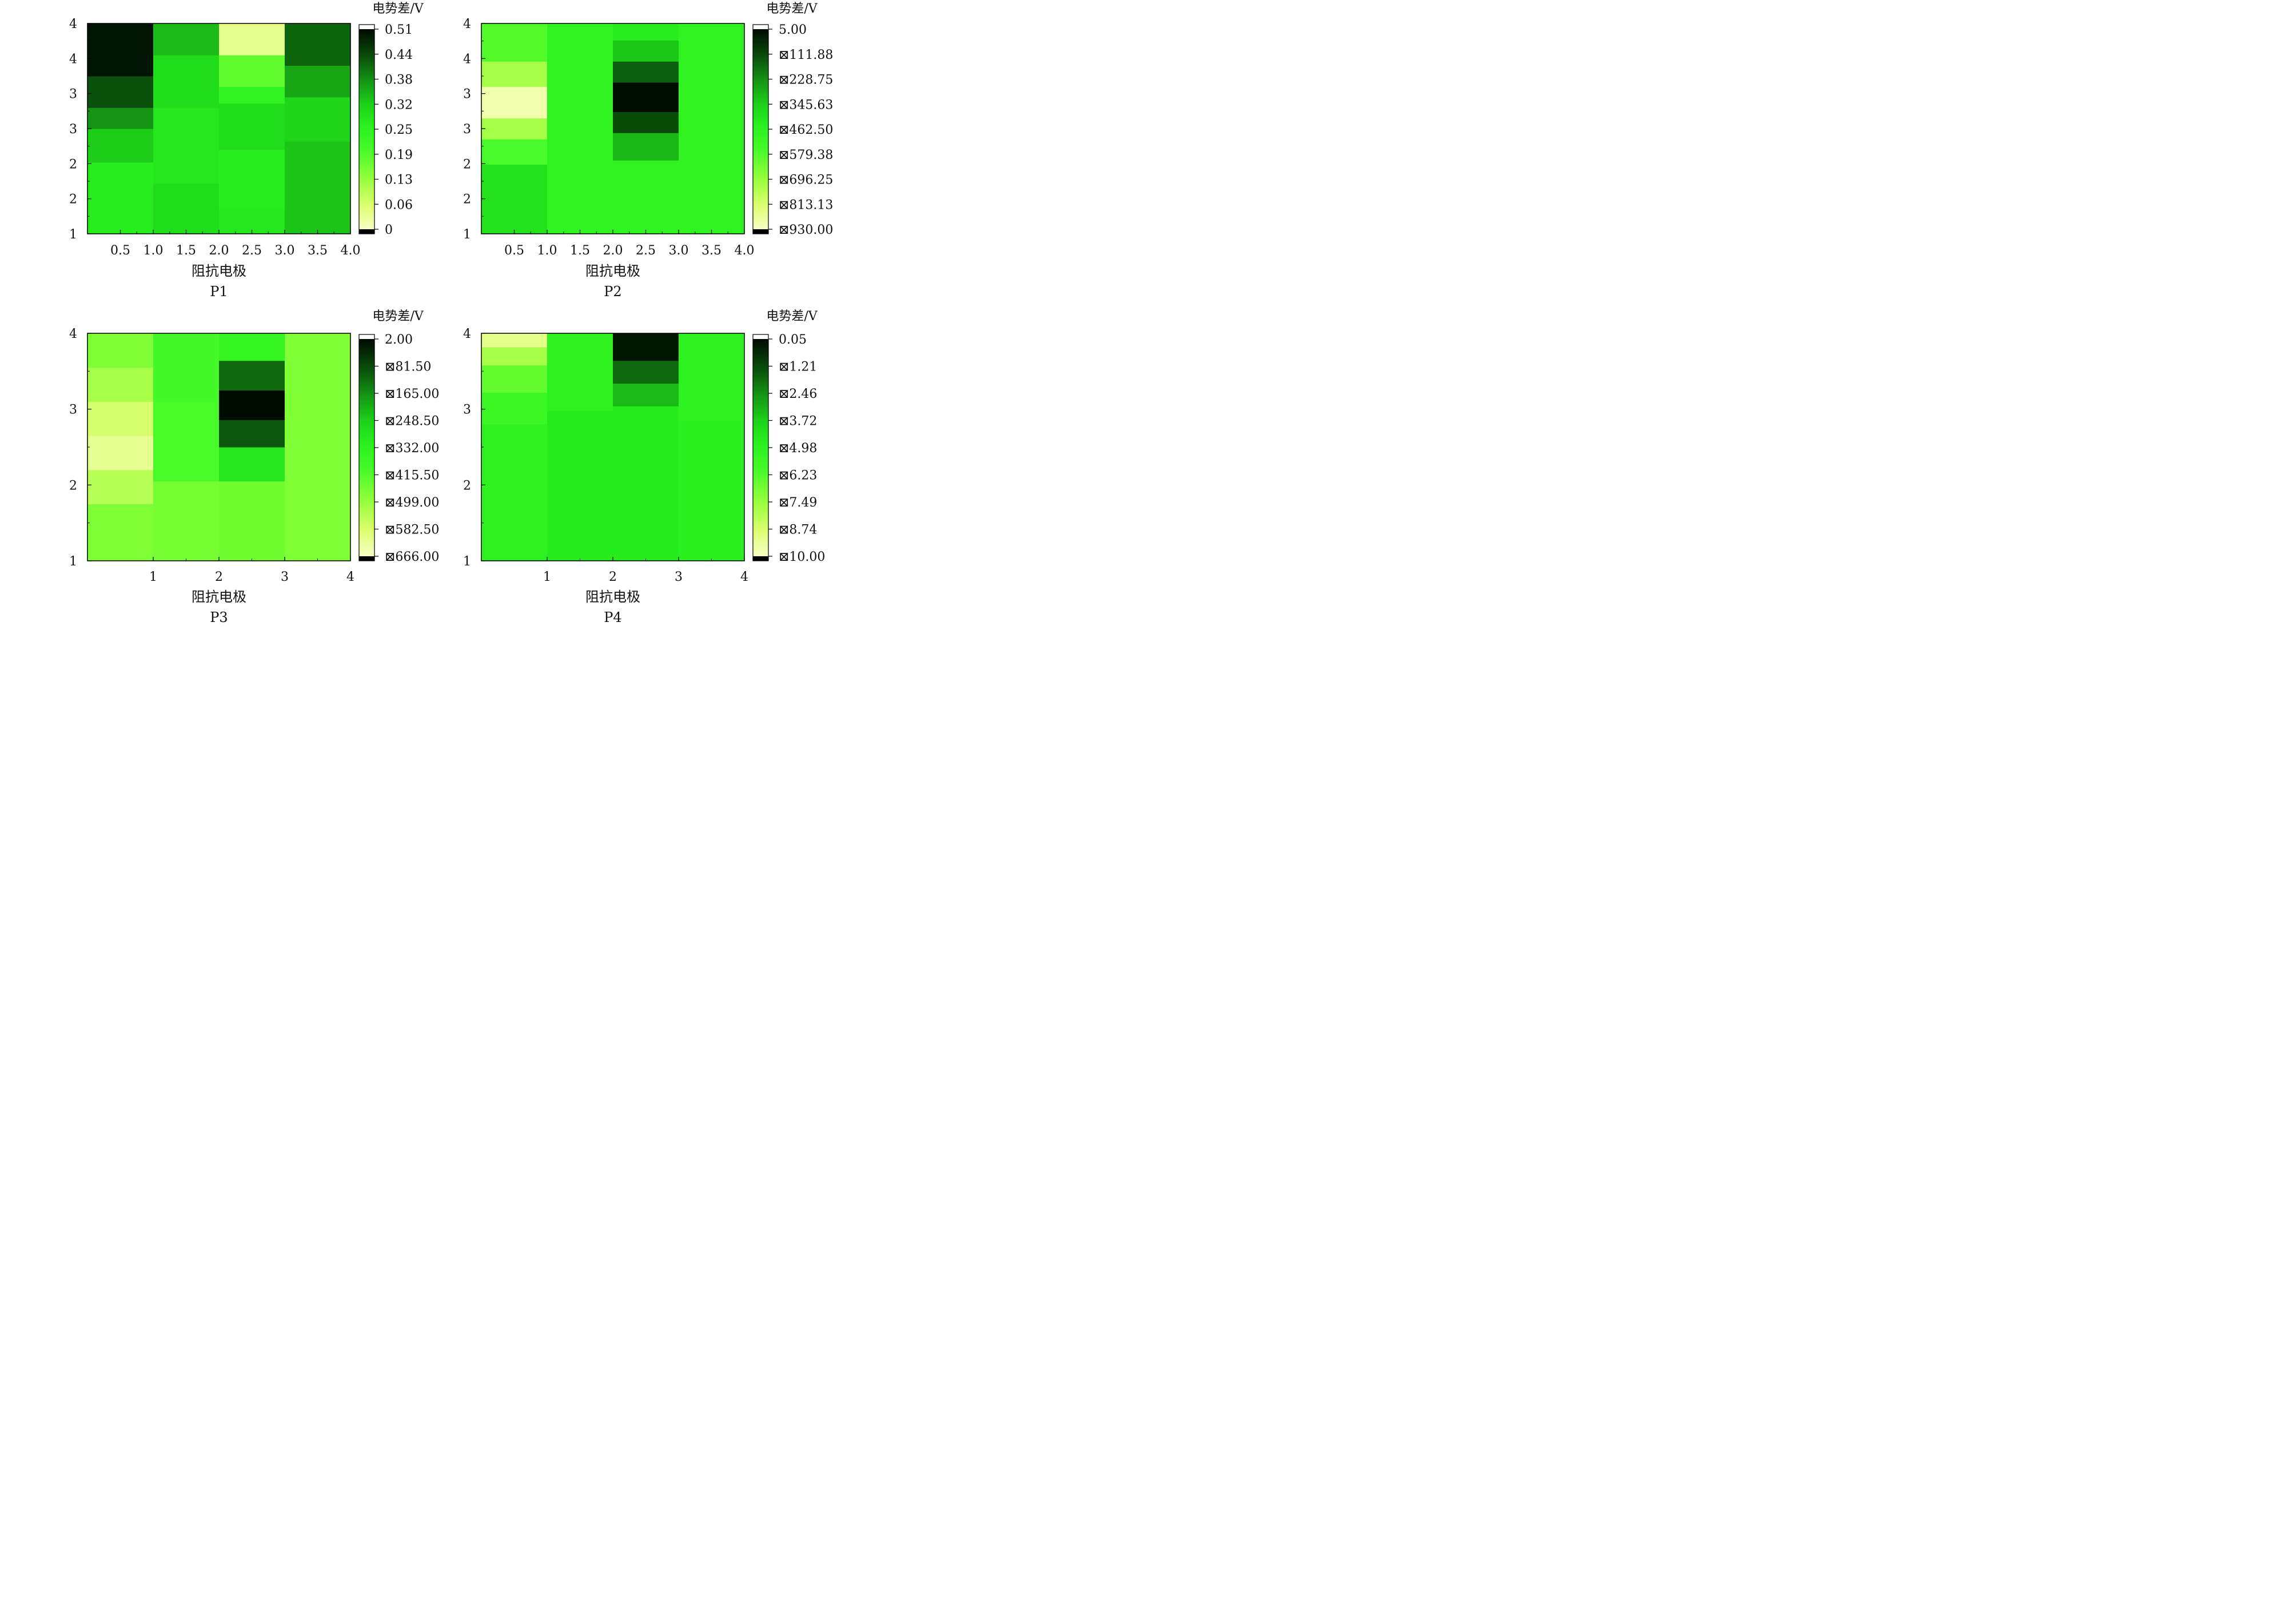 The width and height of the screenshot is (2296, 1607). What do you see at coordinates (514, 379) in the screenshot?
I see `heatmap-cell-c0-b2` at bounding box center [514, 379].